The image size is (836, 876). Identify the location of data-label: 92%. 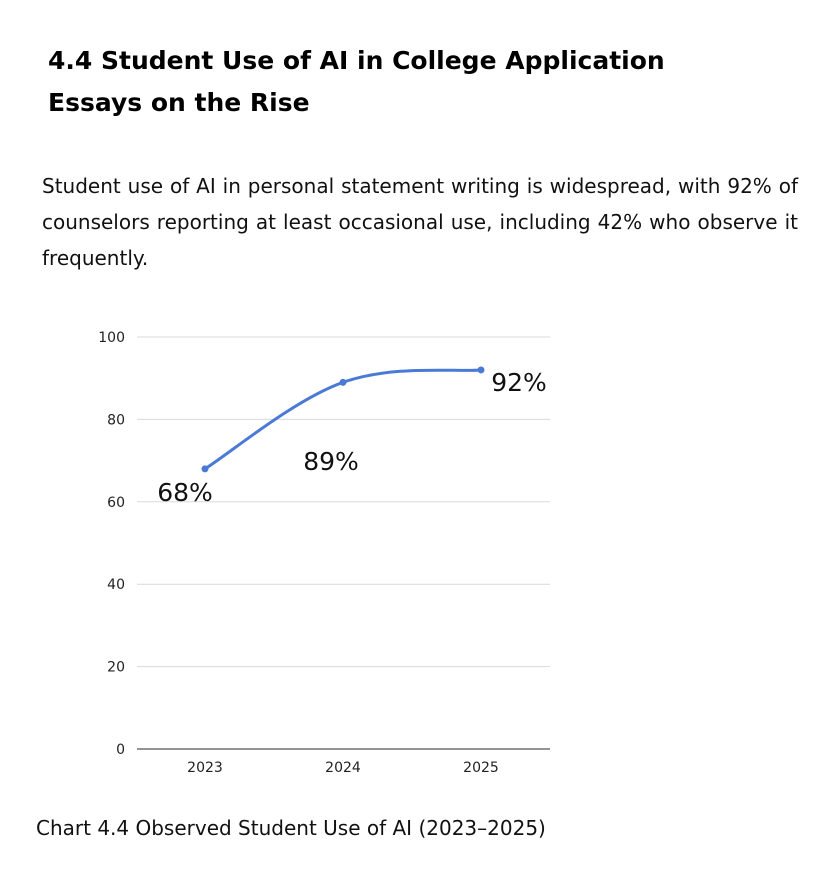
(519, 382).